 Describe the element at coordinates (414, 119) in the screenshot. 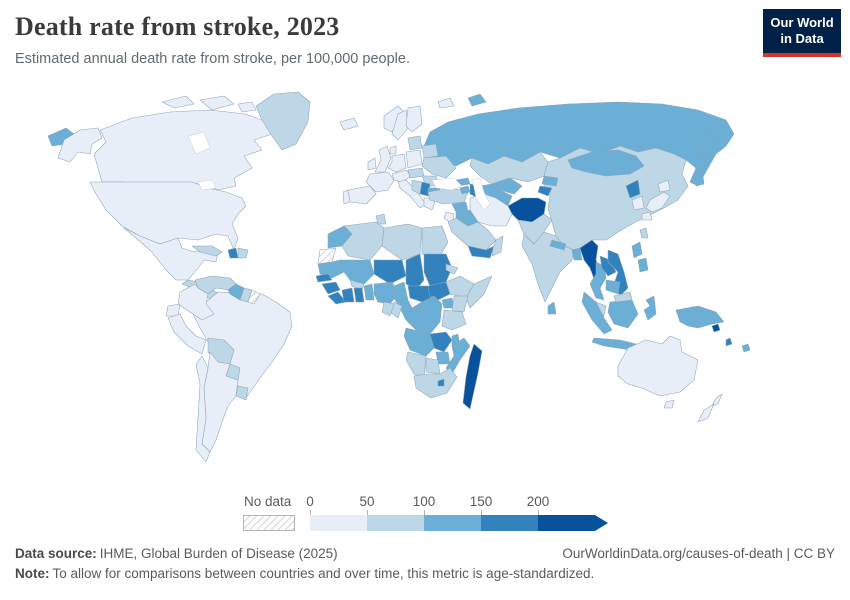

I see `country-finland` at that location.